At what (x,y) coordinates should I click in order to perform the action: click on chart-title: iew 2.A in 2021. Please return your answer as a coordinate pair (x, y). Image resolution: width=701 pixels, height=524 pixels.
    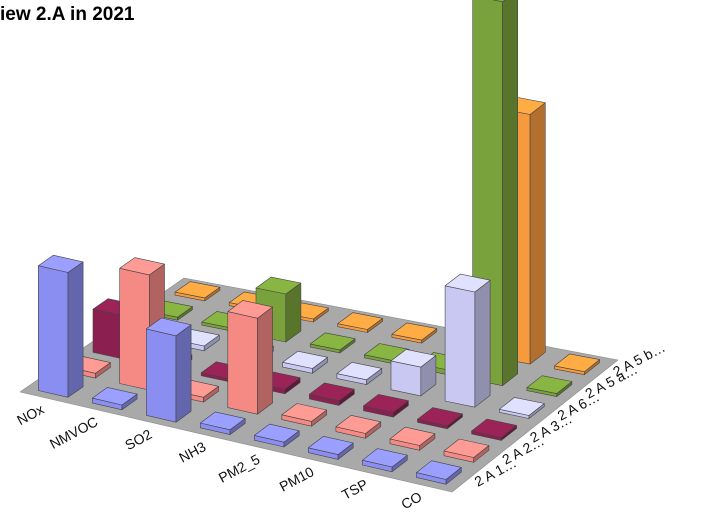
    Looking at the image, I should click on (67, 14).